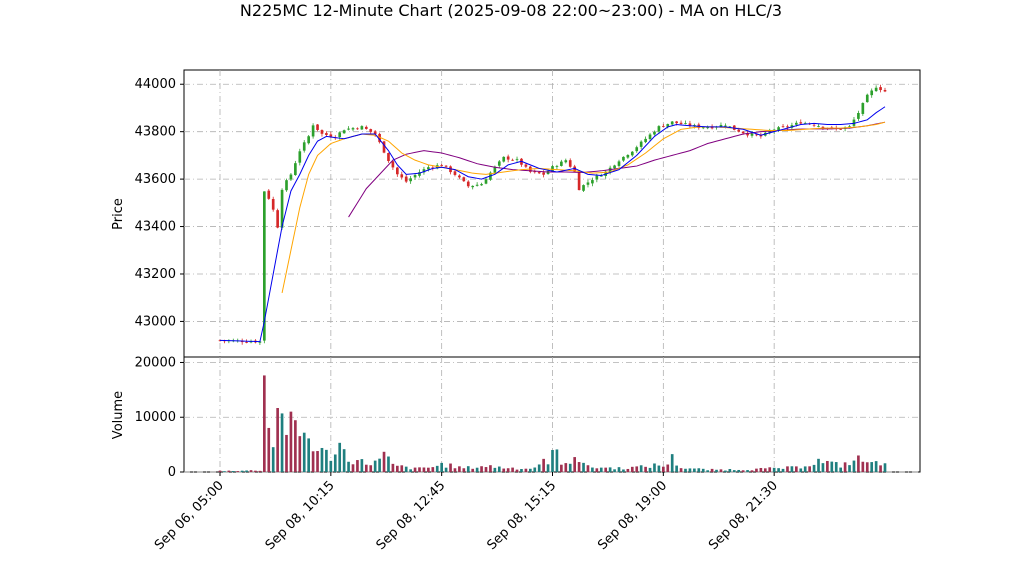 Image resolution: width=1022 pixels, height=575 pixels. What do you see at coordinates (155, 274) in the screenshot?
I see `price-tick-label: 43200` at bounding box center [155, 274].